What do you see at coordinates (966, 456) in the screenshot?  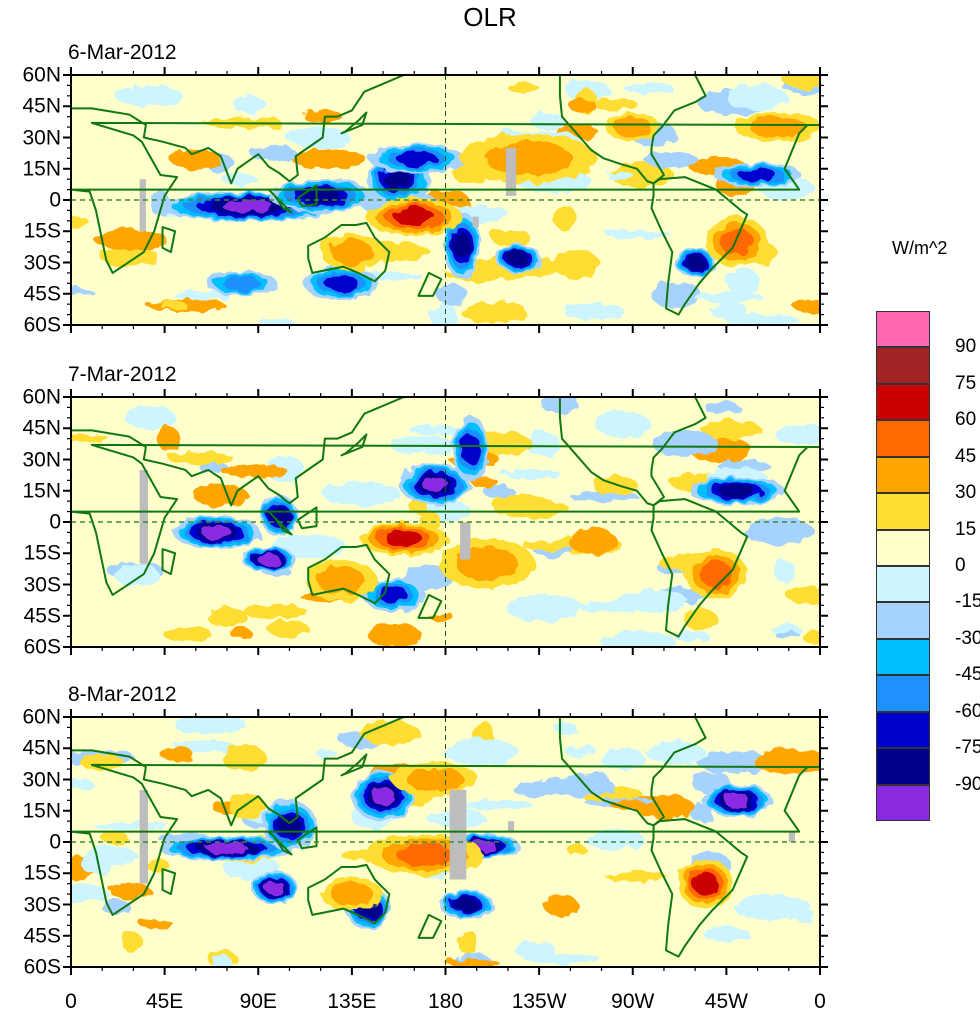 I see `colorbar-level-label: 45` at bounding box center [966, 456].